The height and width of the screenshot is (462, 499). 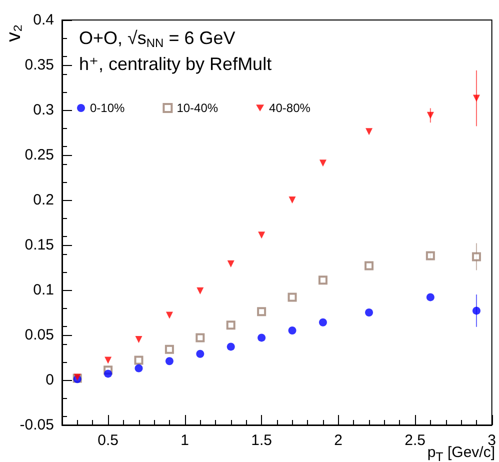 What do you see at coordinates (184, 440) in the screenshot?
I see `x-tick-label: 1` at bounding box center [184, 440].